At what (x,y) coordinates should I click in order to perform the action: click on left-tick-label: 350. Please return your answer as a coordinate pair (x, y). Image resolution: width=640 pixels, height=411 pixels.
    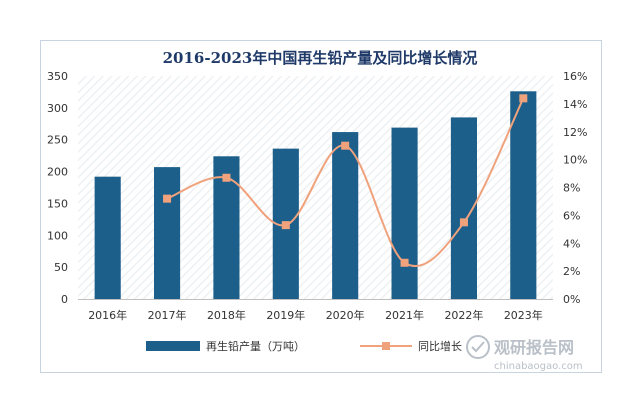
    Looking at the image, I should click on (57, 76).